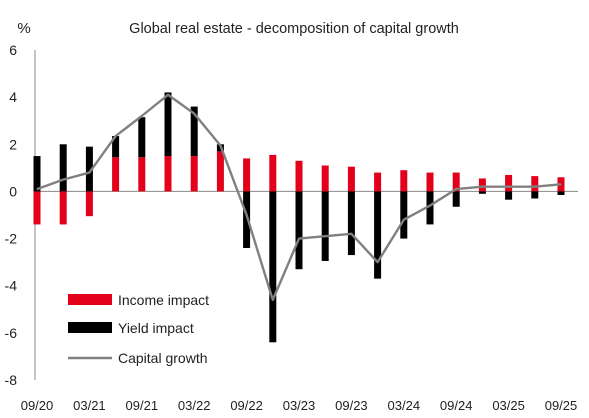 The image size is (589, 418). What do you see at coordinates (351, 405) in the screenshot?
I see `x-tick-label: 09/23` at bounding box center [351, 405].